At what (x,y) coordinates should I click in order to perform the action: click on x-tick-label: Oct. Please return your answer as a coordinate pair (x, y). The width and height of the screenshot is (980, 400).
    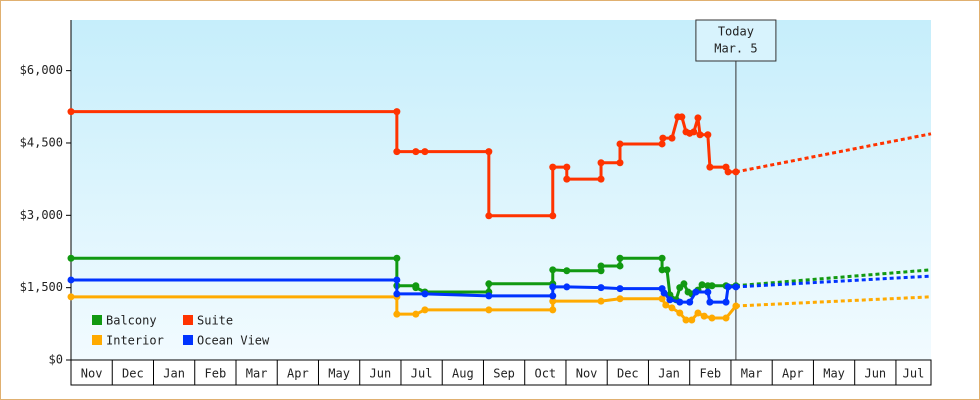
    Looking at the image, I should click on (545, 374).